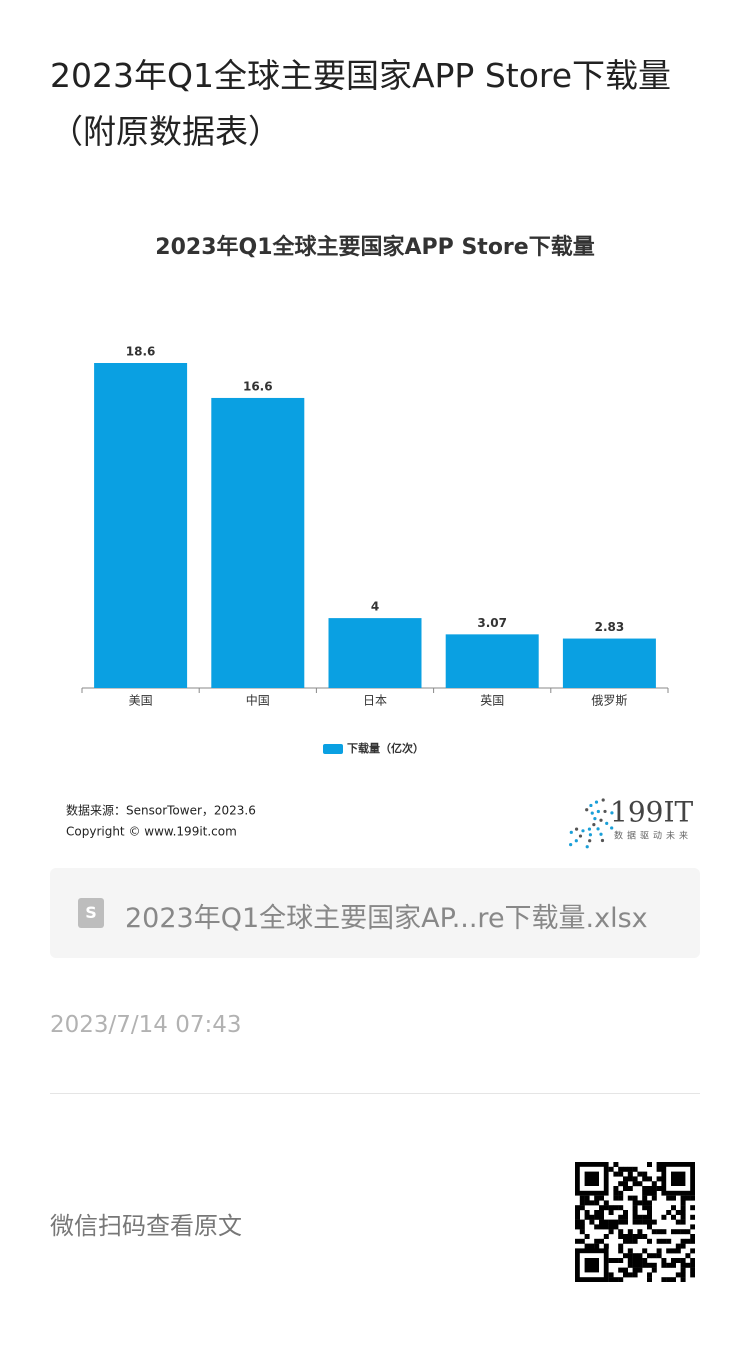 The height and width of the screenshot is (1350, 750). I want to click on qr-finder, so click(678, 1179).